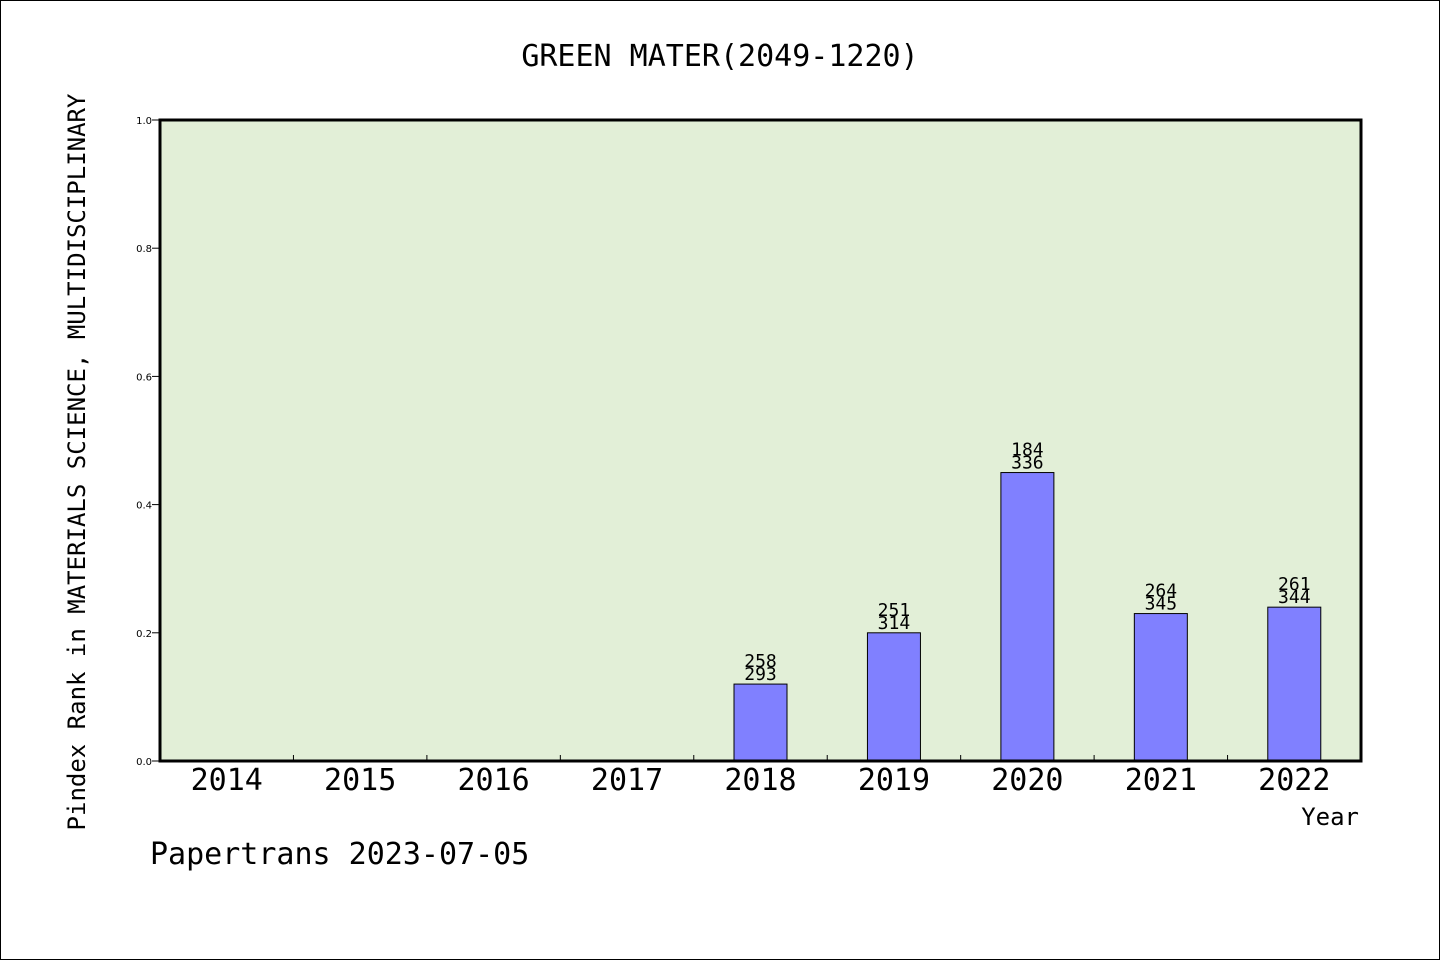 The height and width of the screenshot is (960, 1440). I want to click on y-tick-label: 0.0, so click(144, 762).